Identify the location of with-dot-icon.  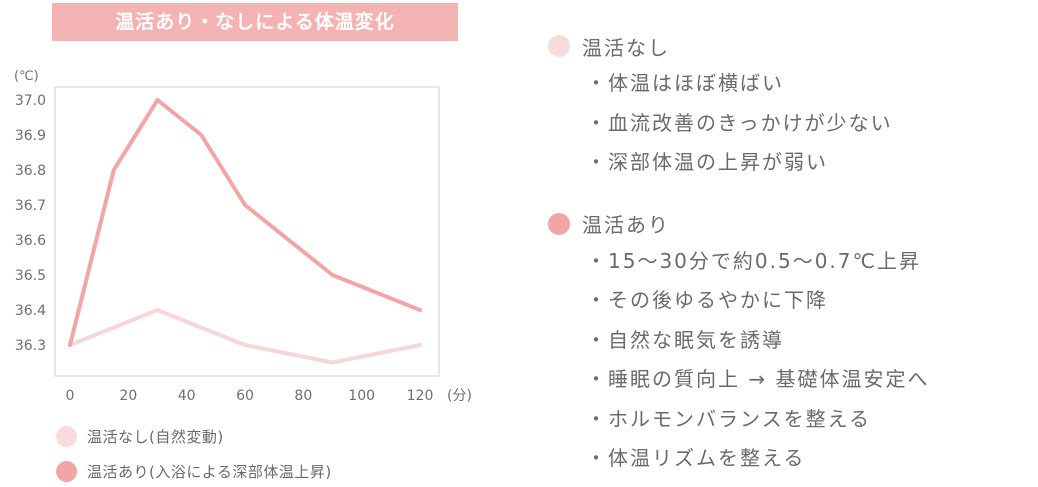
(559, 223).